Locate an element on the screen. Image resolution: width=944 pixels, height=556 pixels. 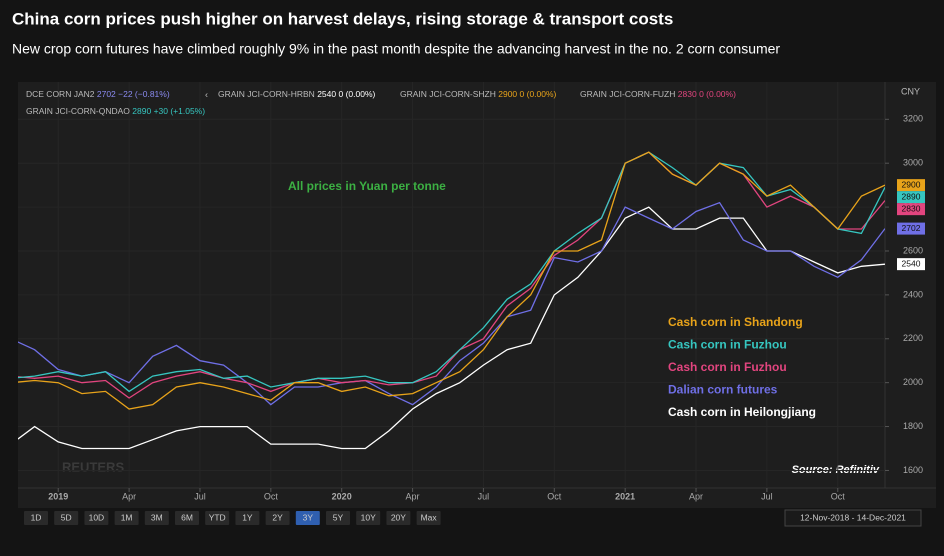
y-tick-label: 2000 is located at coordinates (913, 382).